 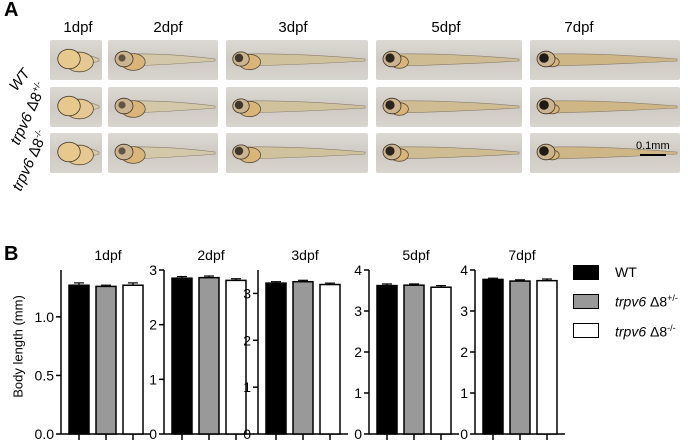 I want to click on legend: WT trpv6 Δ8+/- trpv6 Δ8-/-, so click(x=625, y=301).